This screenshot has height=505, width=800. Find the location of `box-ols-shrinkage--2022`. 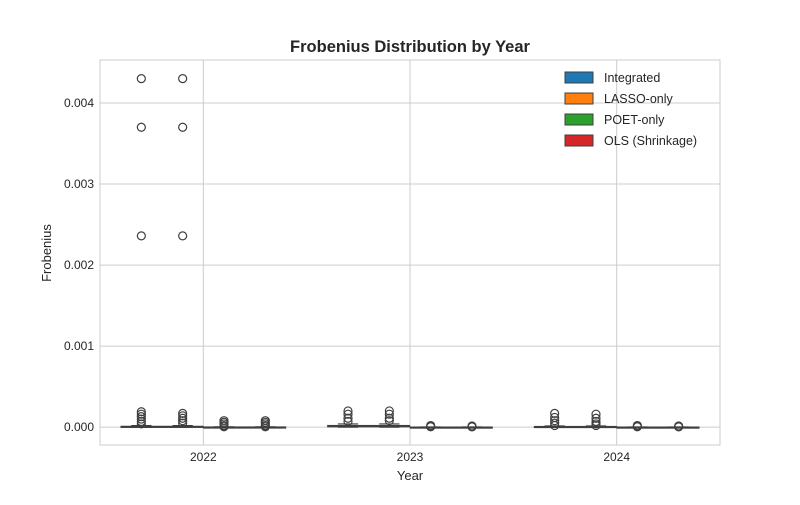

box-ols-shrinkage--2022 is located at coordinates (265, 424).